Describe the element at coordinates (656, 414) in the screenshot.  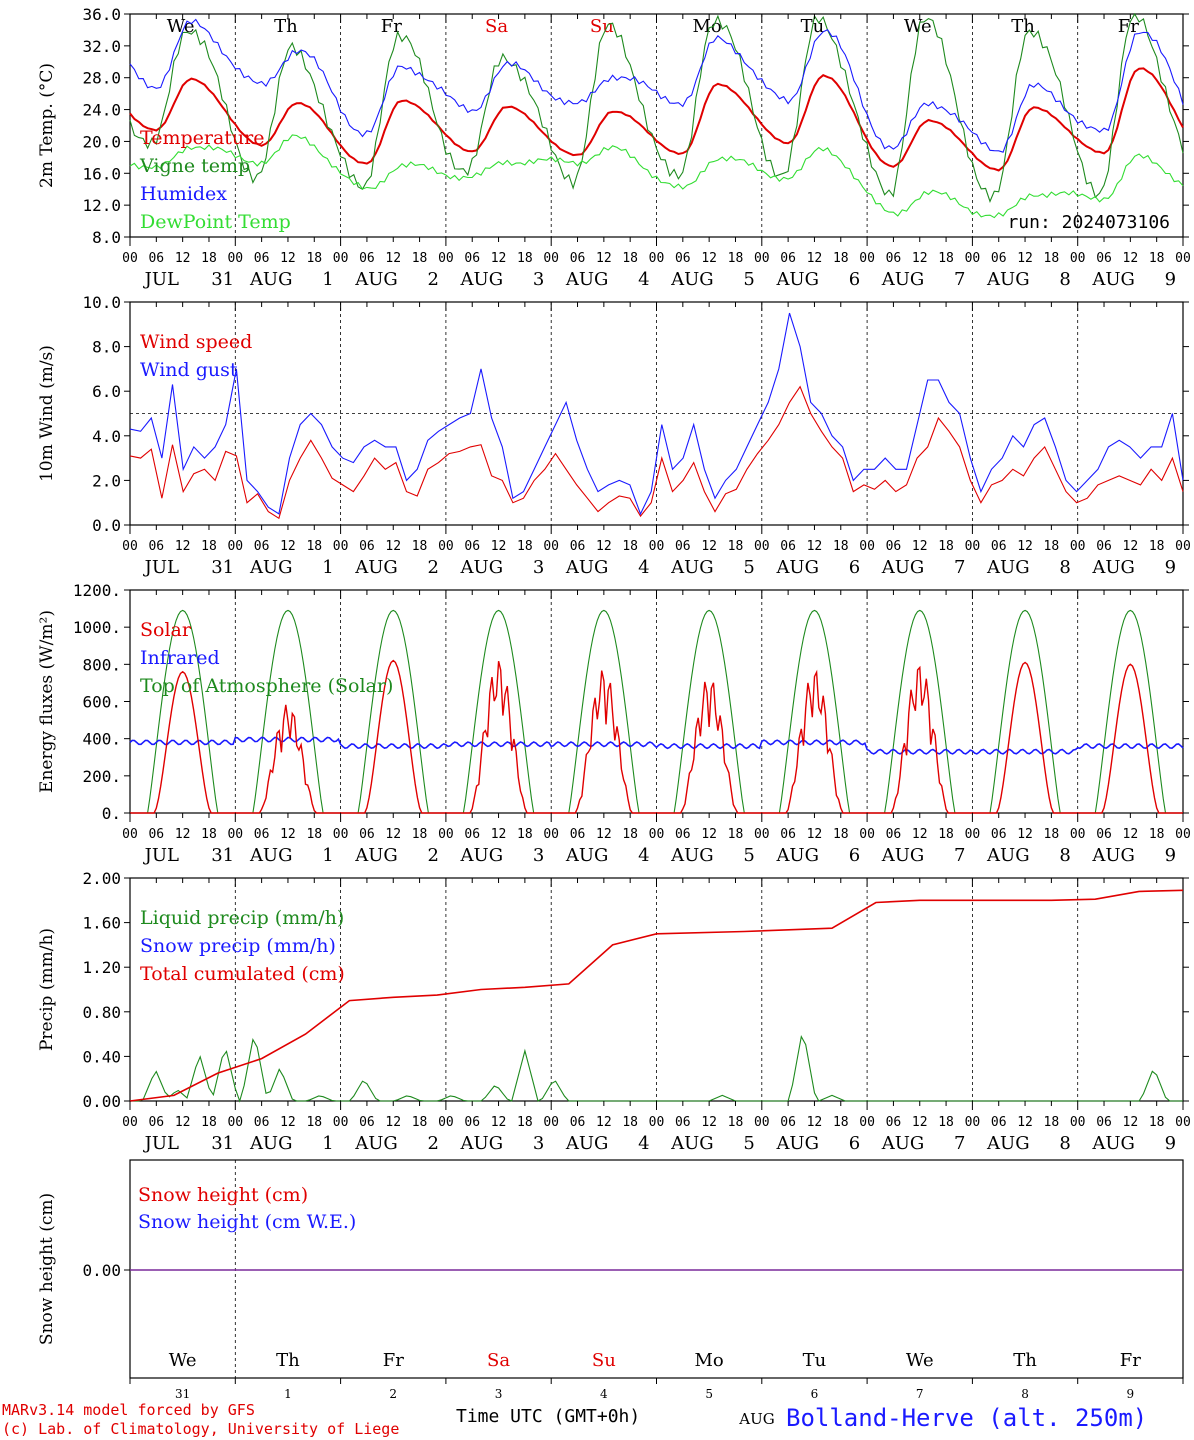
I see `series-wind-gust` at that location.